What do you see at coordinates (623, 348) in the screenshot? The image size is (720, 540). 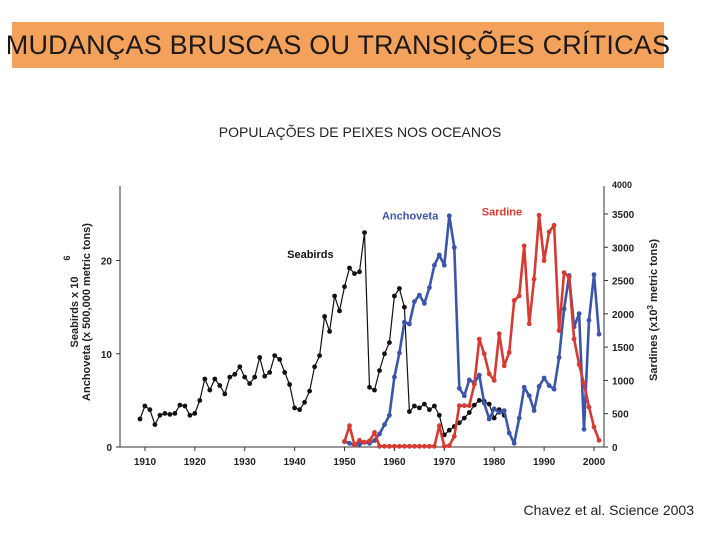 I see `right-tick-label: 1500` at bounding box center [623, 348].